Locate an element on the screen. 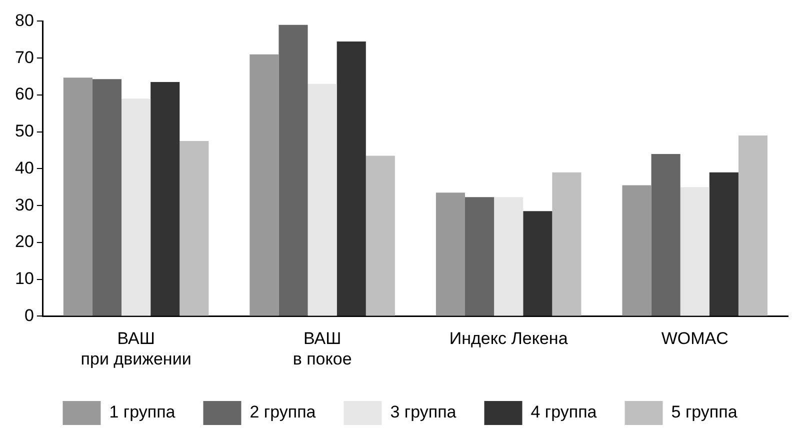  y-tick-label: 80 is located at coordinates (24, 20).